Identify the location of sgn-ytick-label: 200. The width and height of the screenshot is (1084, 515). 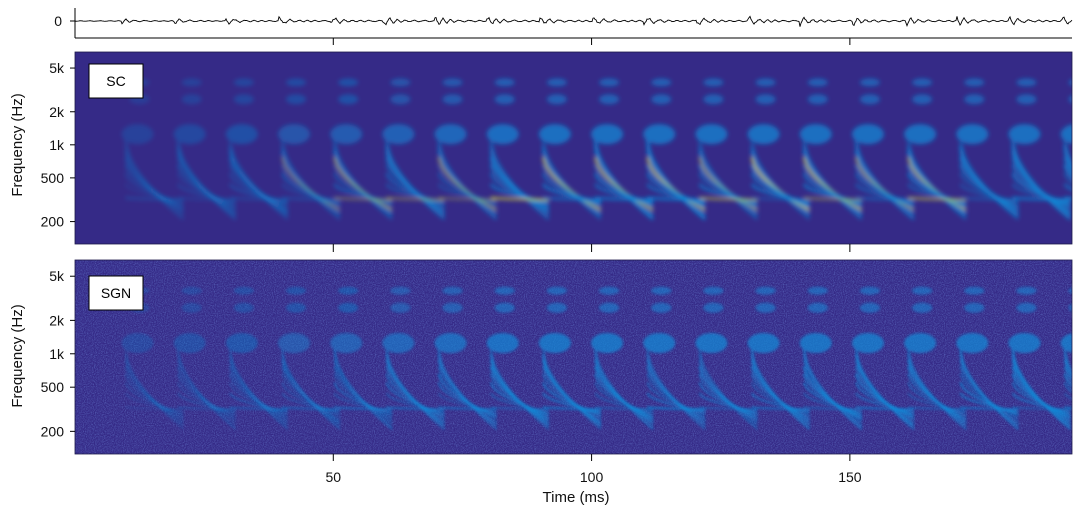
(53, 431).